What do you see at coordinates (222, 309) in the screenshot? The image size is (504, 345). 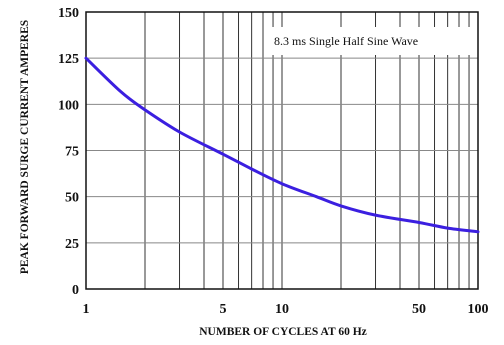 I see `x-tick-label: 5` at bounding box center [222, 309].